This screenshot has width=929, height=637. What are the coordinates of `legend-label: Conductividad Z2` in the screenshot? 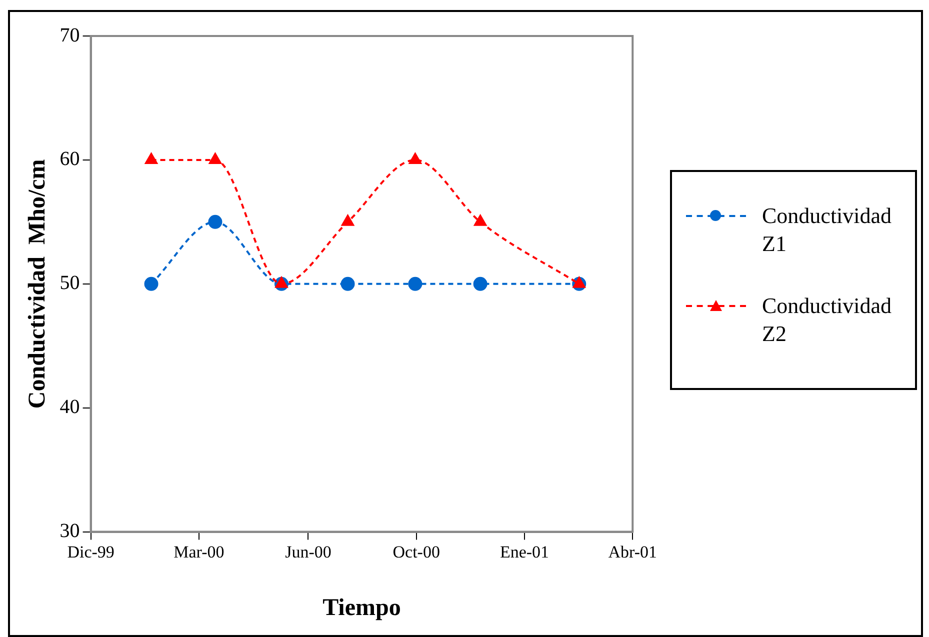 It's located at (827, 320).